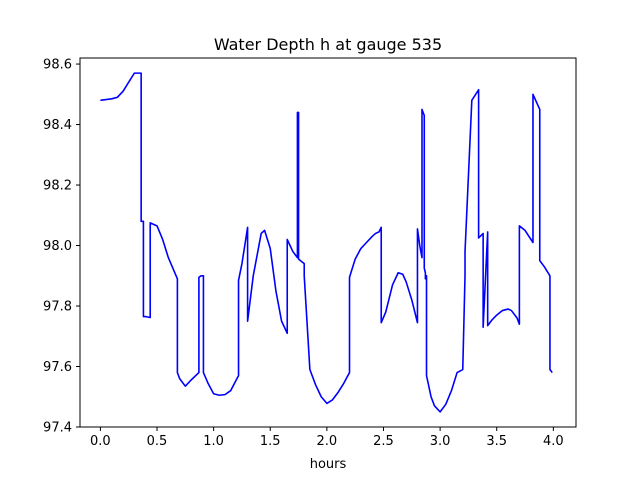 This screenshot has height=480, width=640. What do you see at coordinates (440, 441) in the screenshot?
I see `x-tick-label: 3.0` at bounding box center [440, 441].